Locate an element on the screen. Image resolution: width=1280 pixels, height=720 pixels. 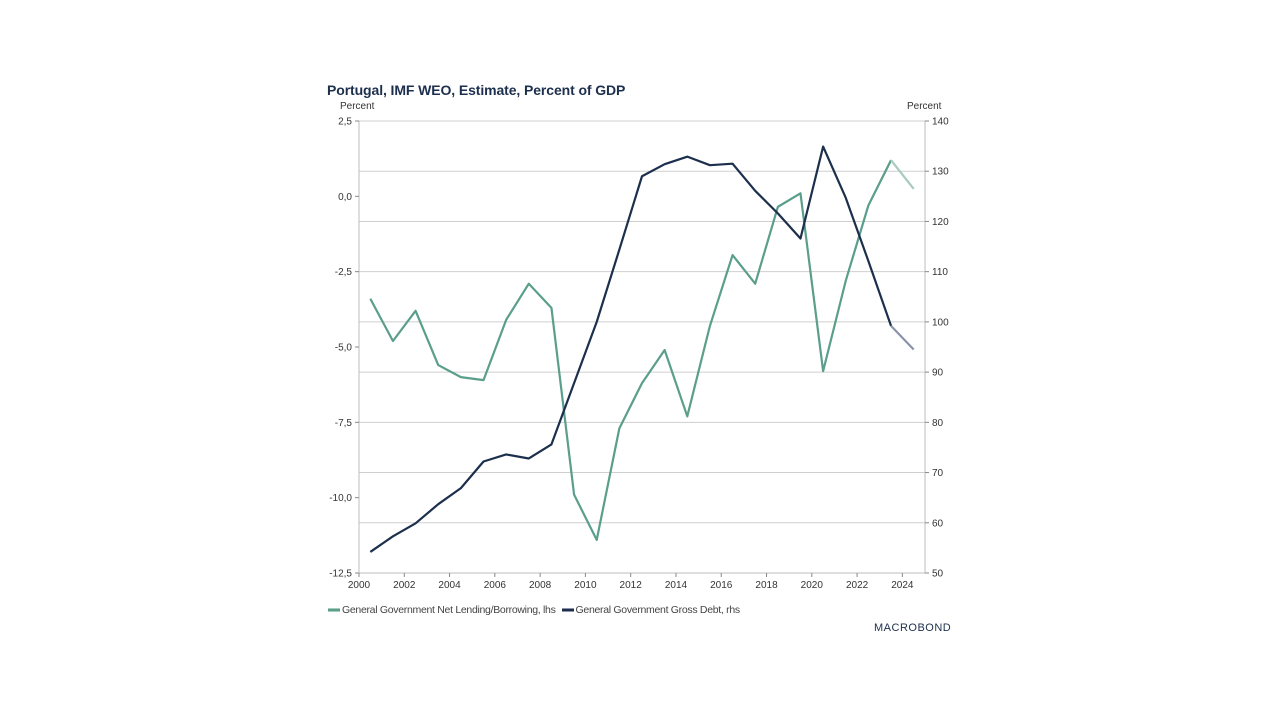
x-tick-label: 2016 is located at coordinates (721, 585).